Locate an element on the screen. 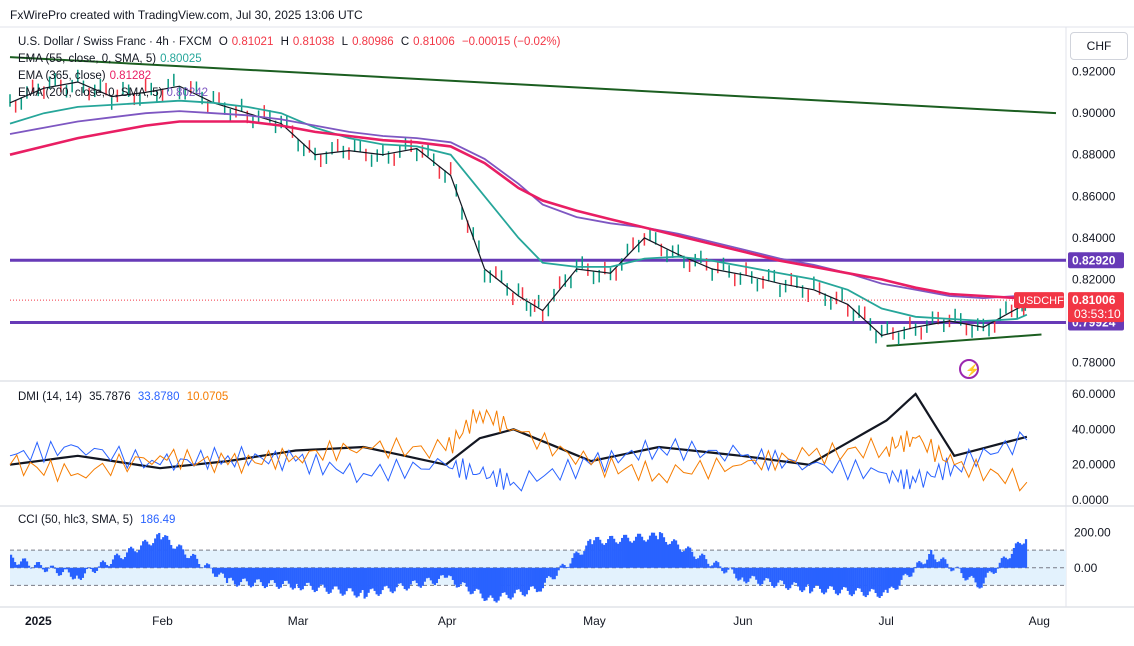  dmi-legend: DMI (14, 14) 35.7876 33.8780 10.0705 is located at coordinates (125, 397).